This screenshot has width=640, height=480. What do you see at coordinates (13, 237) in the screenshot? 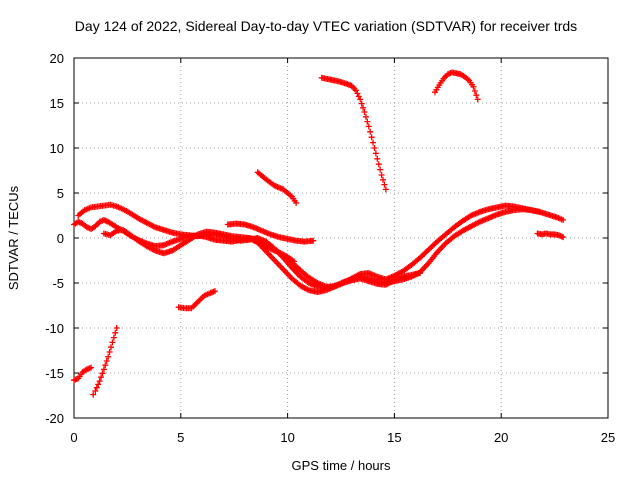
I see `y-axis-title: SDTVAR / TECUs` at bounding box center [13, 237].